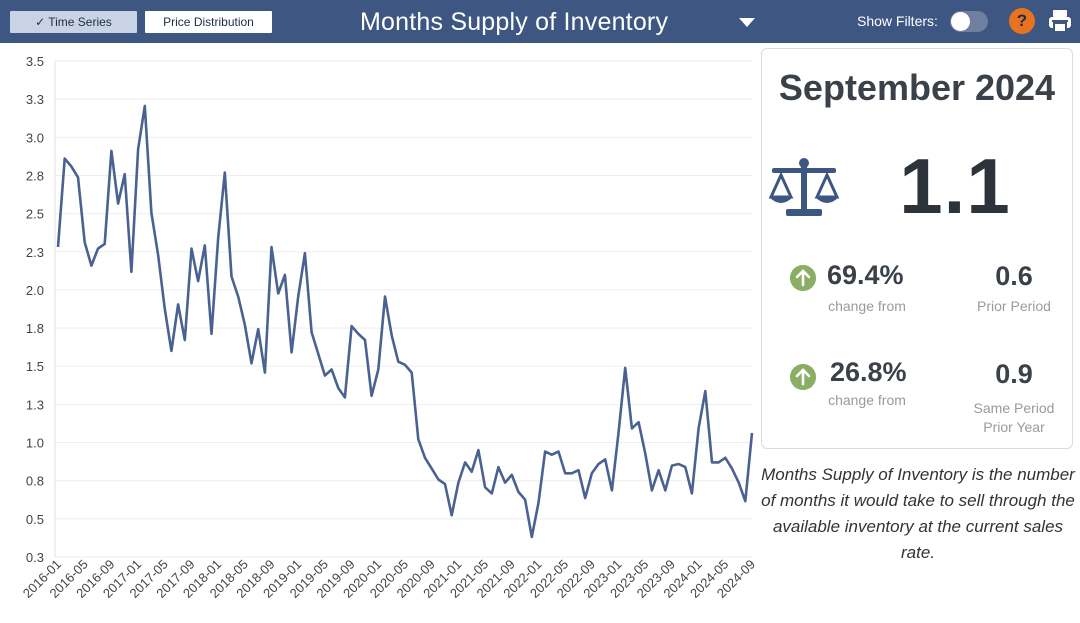  Describe the element at coordinates (1060, 21) in the screenshot. I see `printer-icon` at that location.